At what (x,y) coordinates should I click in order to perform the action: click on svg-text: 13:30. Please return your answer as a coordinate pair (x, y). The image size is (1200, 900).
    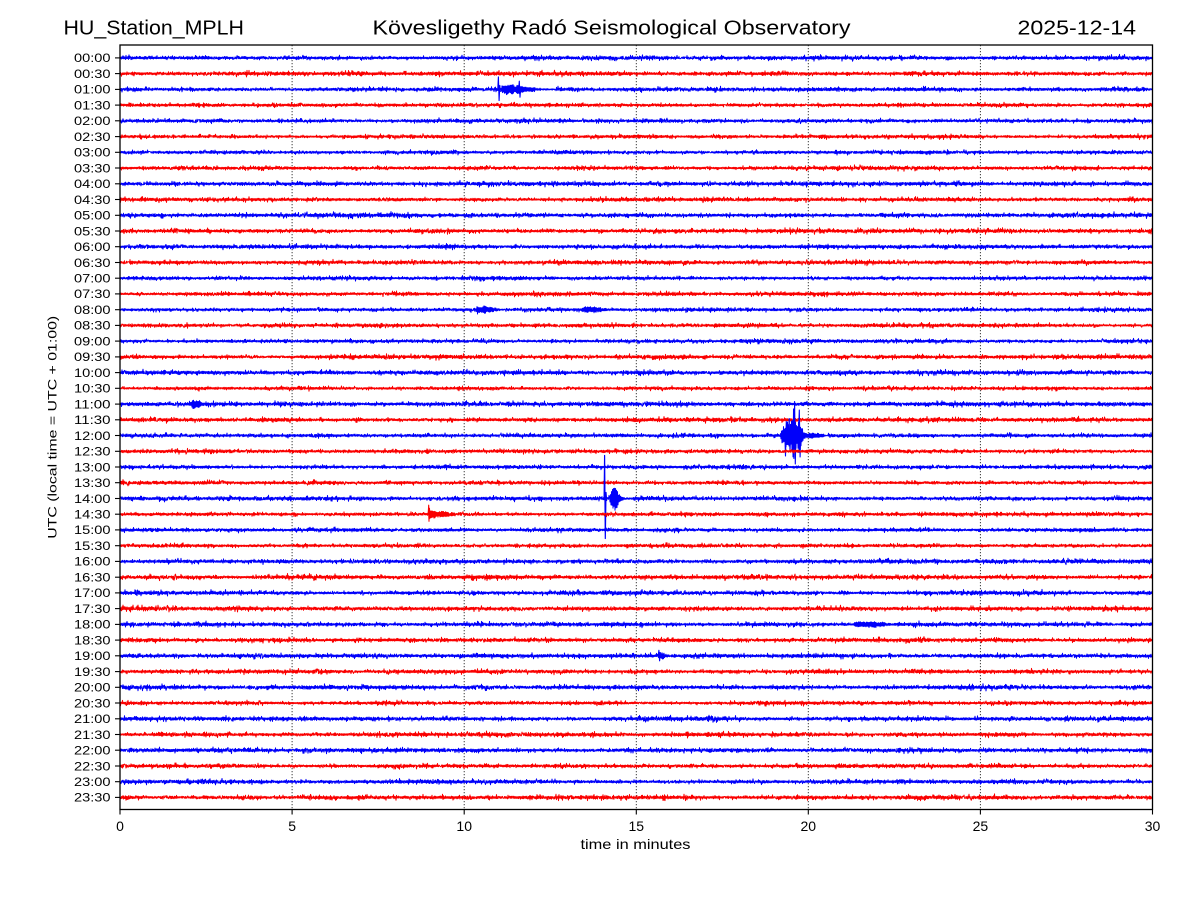
    Looking at the image, I should click on (92, 483).